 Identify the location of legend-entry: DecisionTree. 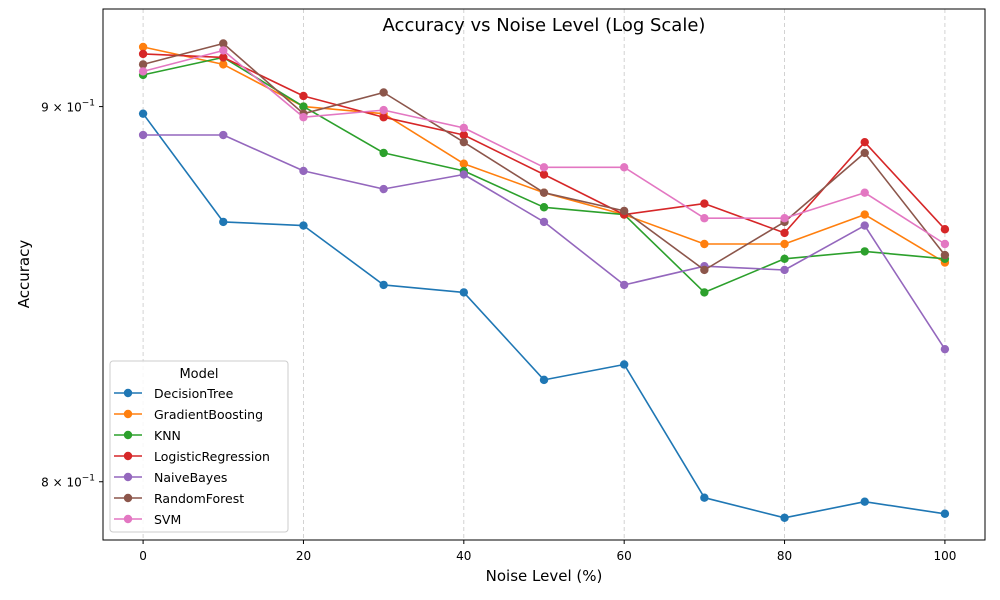
(174, 393).